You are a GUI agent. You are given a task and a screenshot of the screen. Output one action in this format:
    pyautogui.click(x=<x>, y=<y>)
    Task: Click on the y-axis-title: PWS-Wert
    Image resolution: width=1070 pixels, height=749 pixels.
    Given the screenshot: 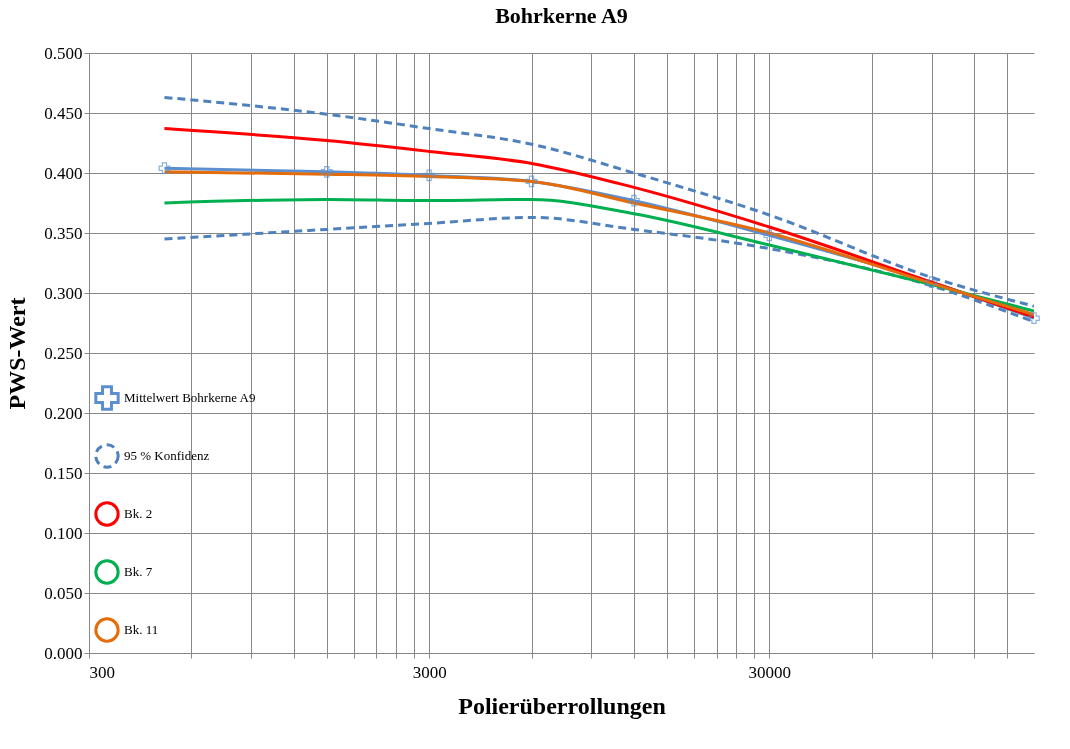 What is the action you would take?
    pyautogui.click(x=17, y=353)
    